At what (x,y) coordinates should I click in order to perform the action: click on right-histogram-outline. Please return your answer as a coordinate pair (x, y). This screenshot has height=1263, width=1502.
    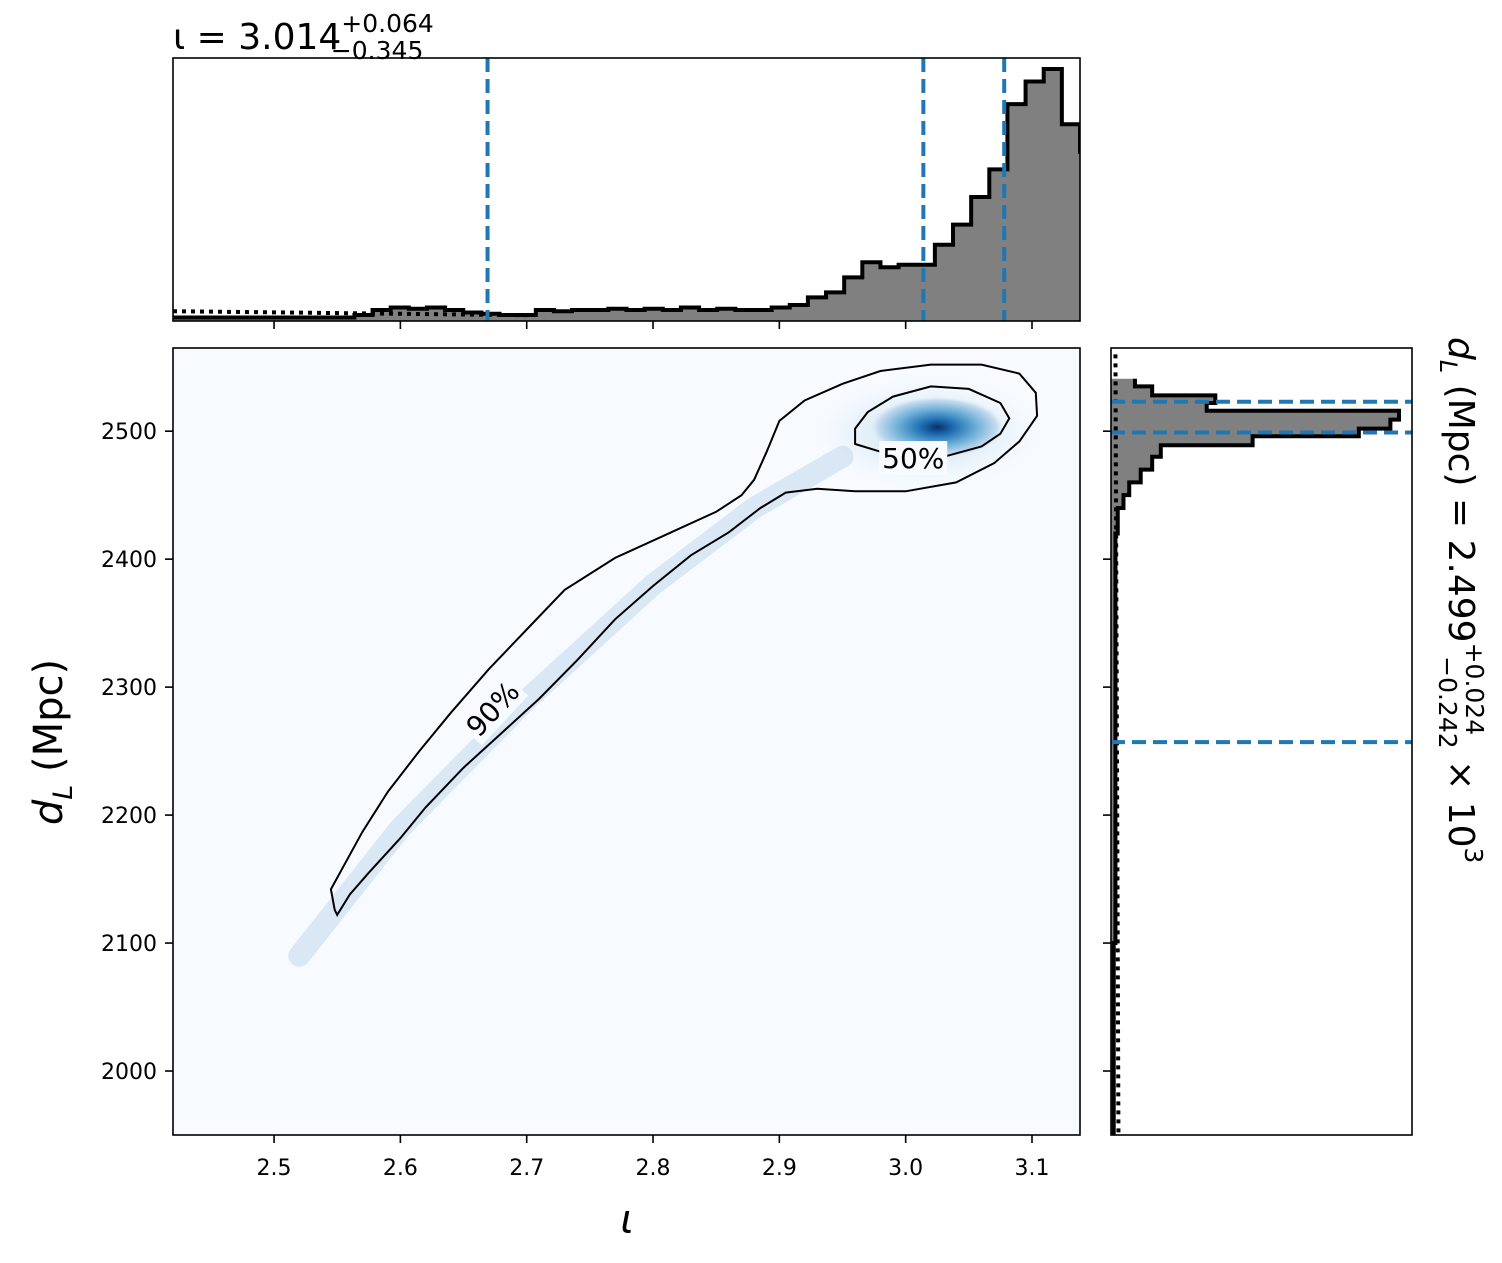
    Looking at the image, I should click on (1256, 756).